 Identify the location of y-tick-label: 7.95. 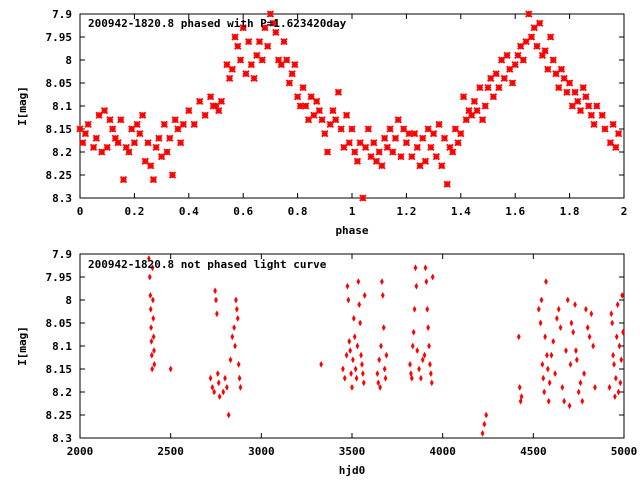
(59, 37).